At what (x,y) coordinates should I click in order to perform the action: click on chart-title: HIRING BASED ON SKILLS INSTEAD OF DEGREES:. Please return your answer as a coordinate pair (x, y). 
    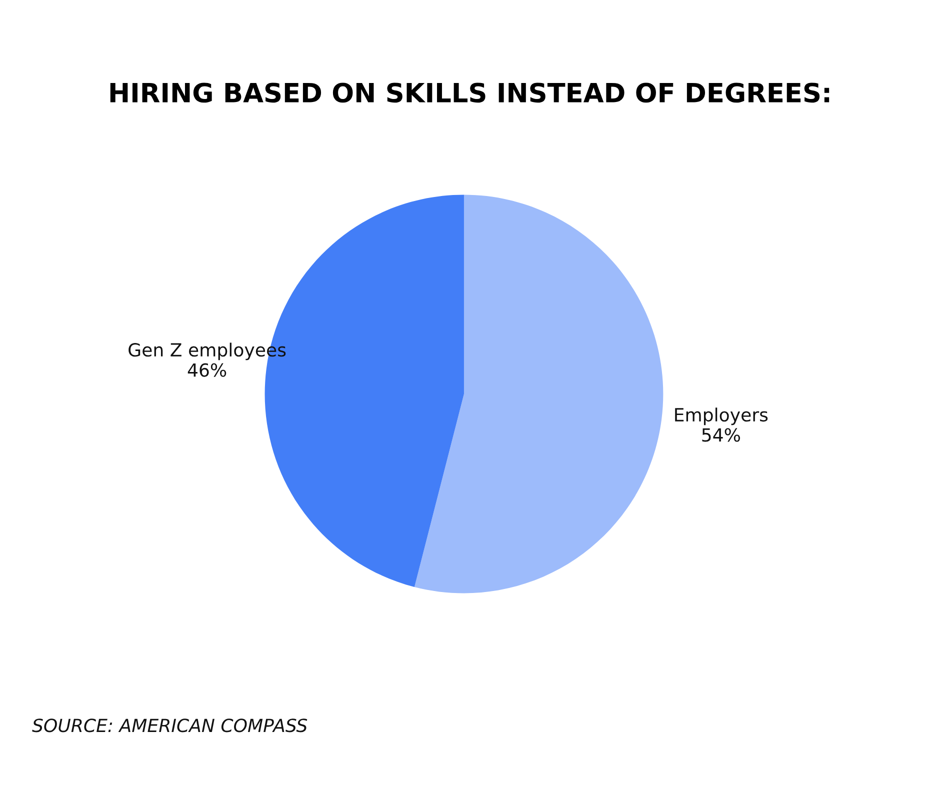
    Looking at the image, I should click on (470, 92).